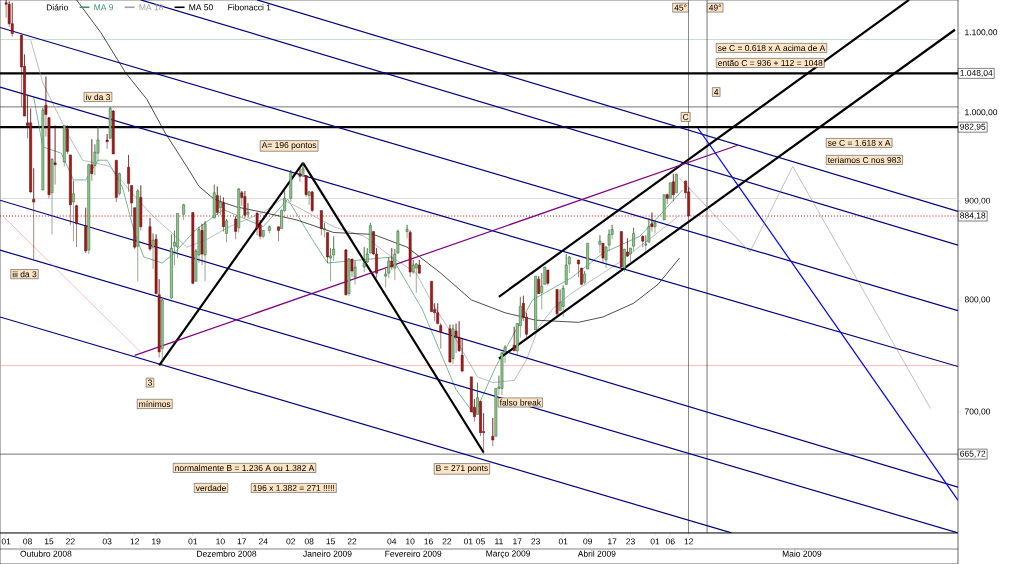 The image size is (1015, 564). Describe the element at coordinates (771, 48) in the screenshot. I see `annotation: se C = 0.618 x A acima de A` at that location.